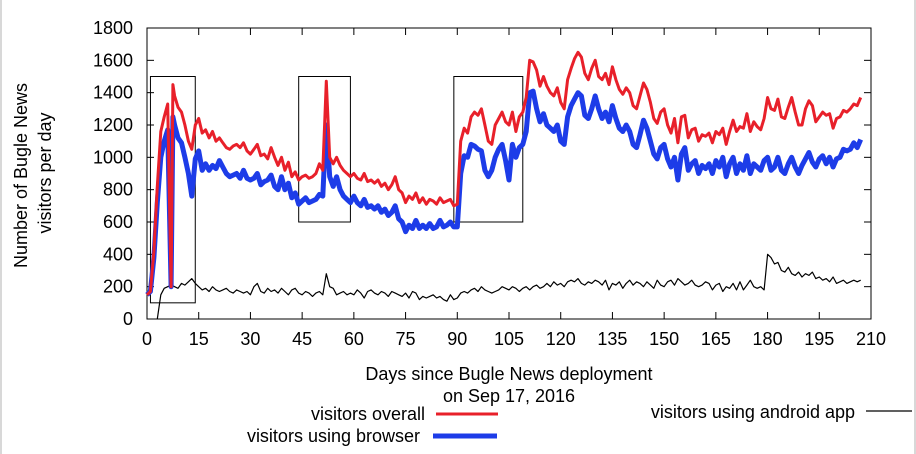 The image size is (916, 454). What do you see at coordinates (561, 339) in the screenshot?
I see `x-tick-label-120: 120` at bounding box center [561, 339].